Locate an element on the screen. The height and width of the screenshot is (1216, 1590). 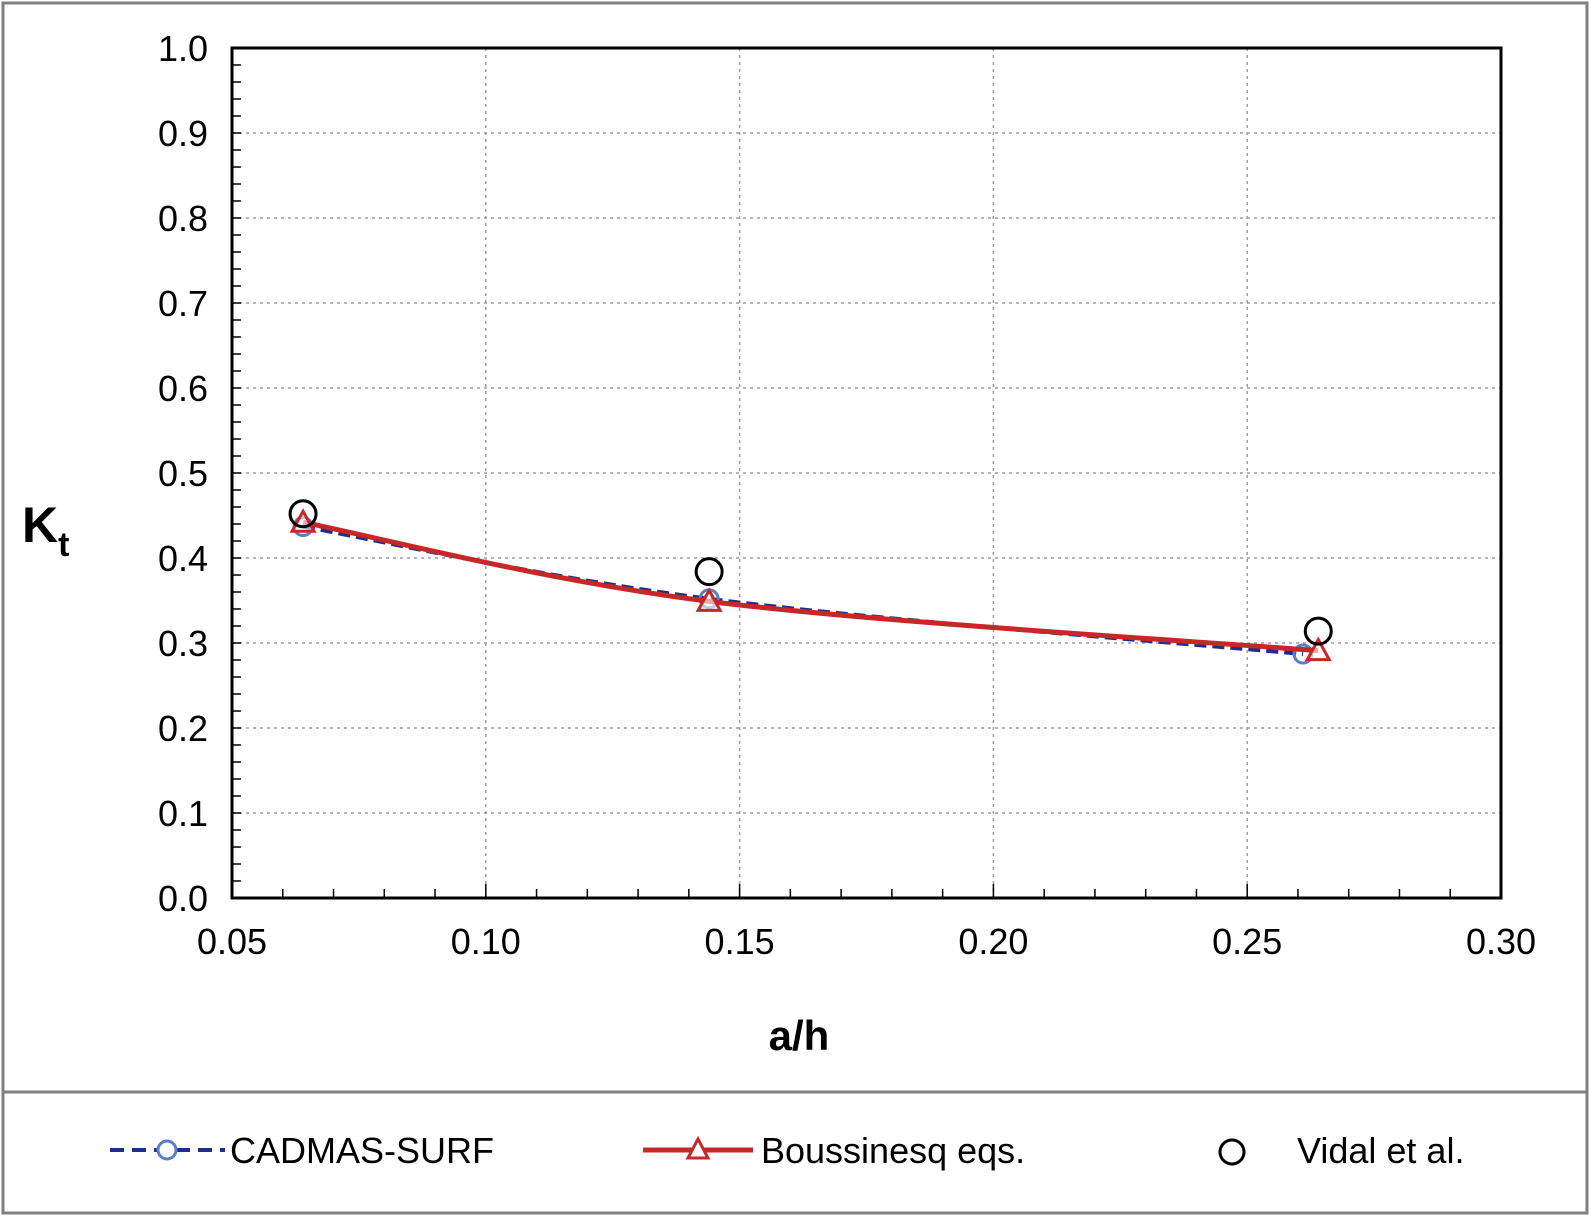
y-tick-label: 0.8 is located at coordinates (183, 218).